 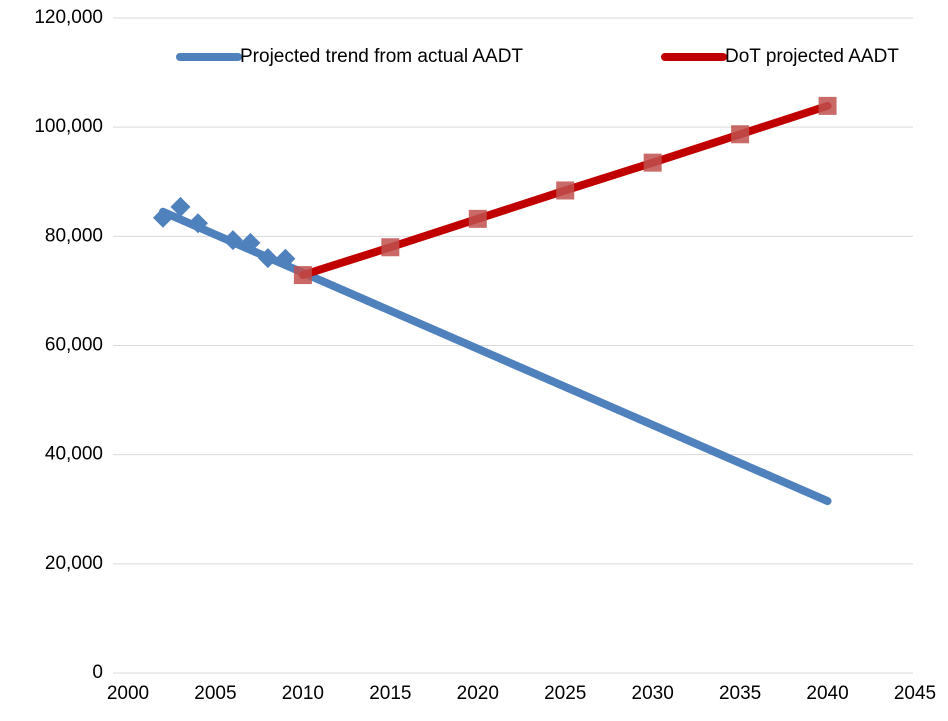 I want to click on y-tick-label: 20,000, so click(x=74, y=563).